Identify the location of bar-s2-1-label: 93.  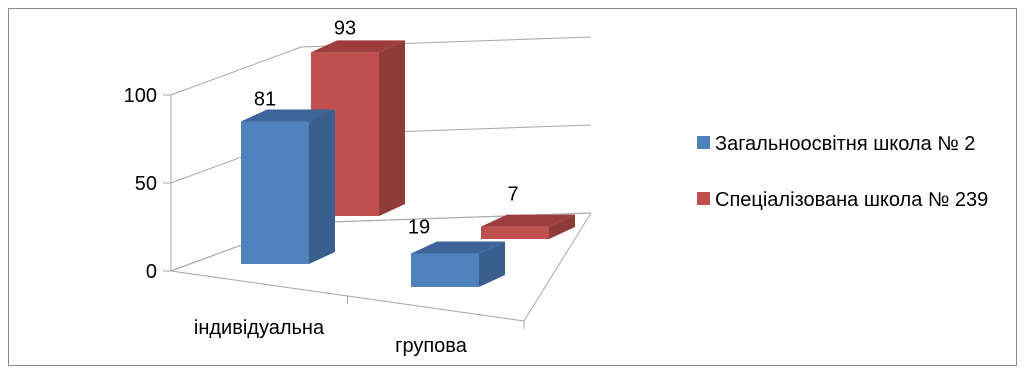
(345, 28).